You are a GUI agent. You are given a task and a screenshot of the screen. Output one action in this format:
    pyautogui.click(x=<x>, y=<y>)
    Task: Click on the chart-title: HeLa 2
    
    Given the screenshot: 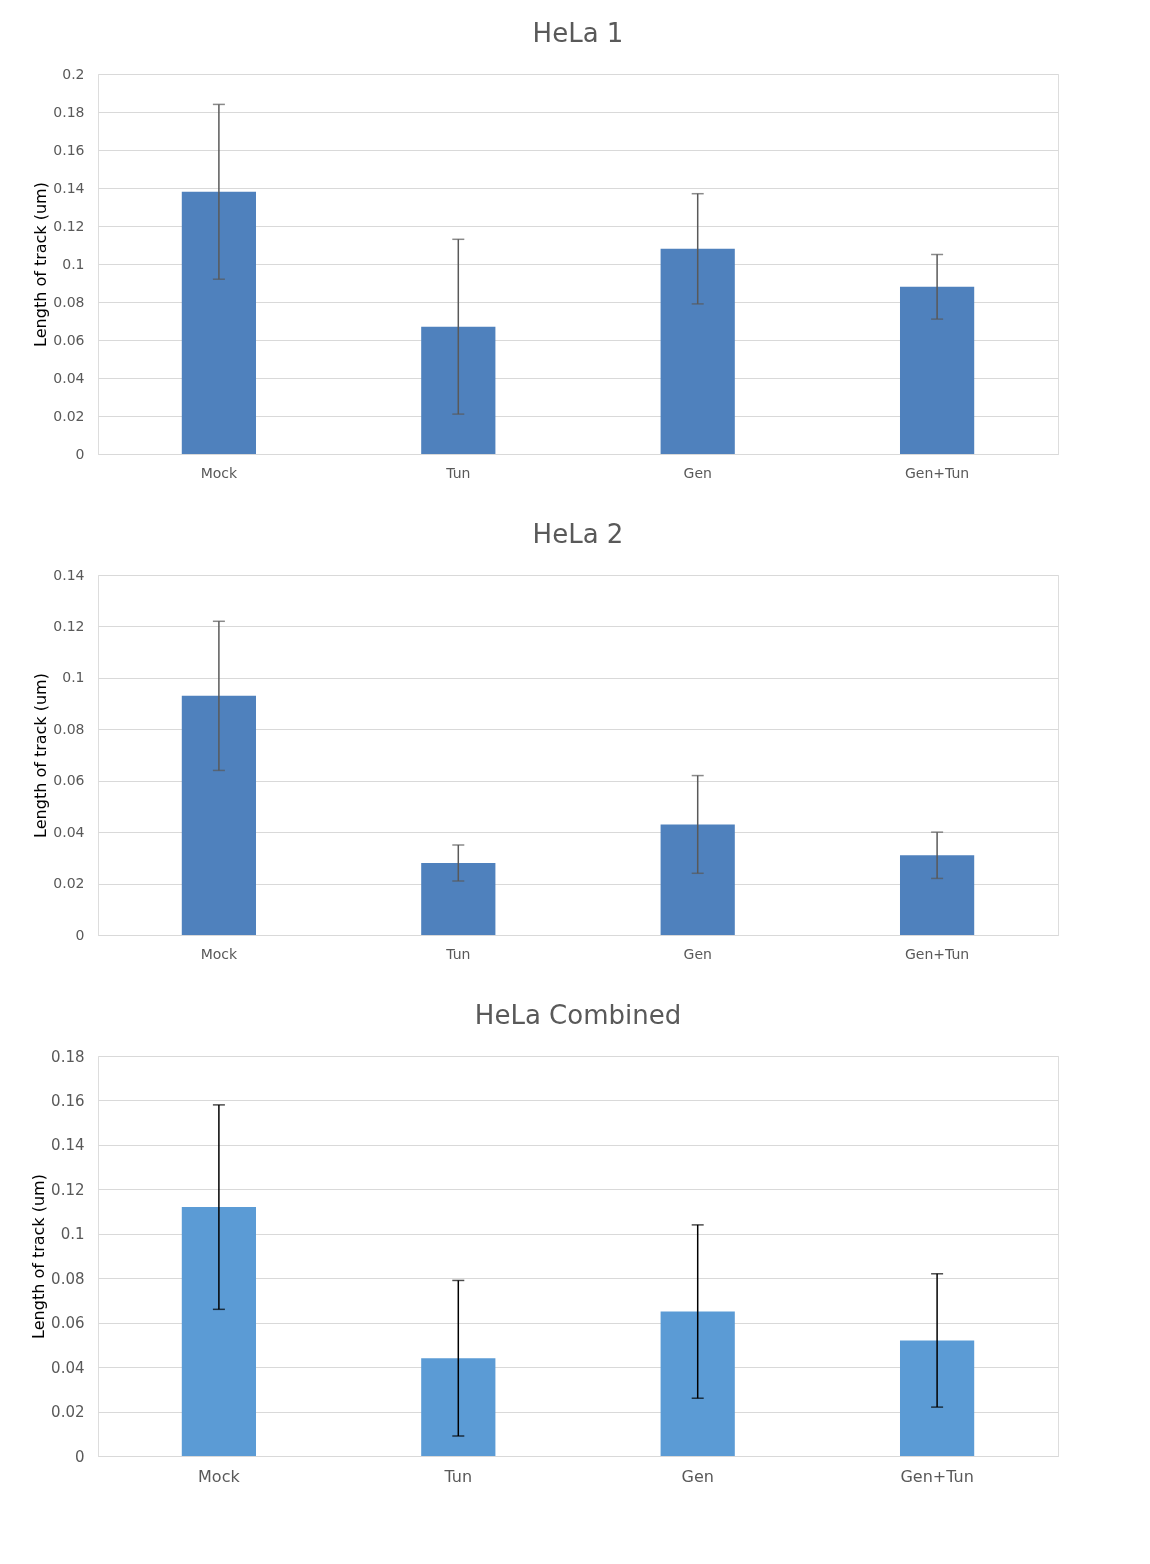 What is the action you would take?
    pyautogui.click(x=578, y=534)
    